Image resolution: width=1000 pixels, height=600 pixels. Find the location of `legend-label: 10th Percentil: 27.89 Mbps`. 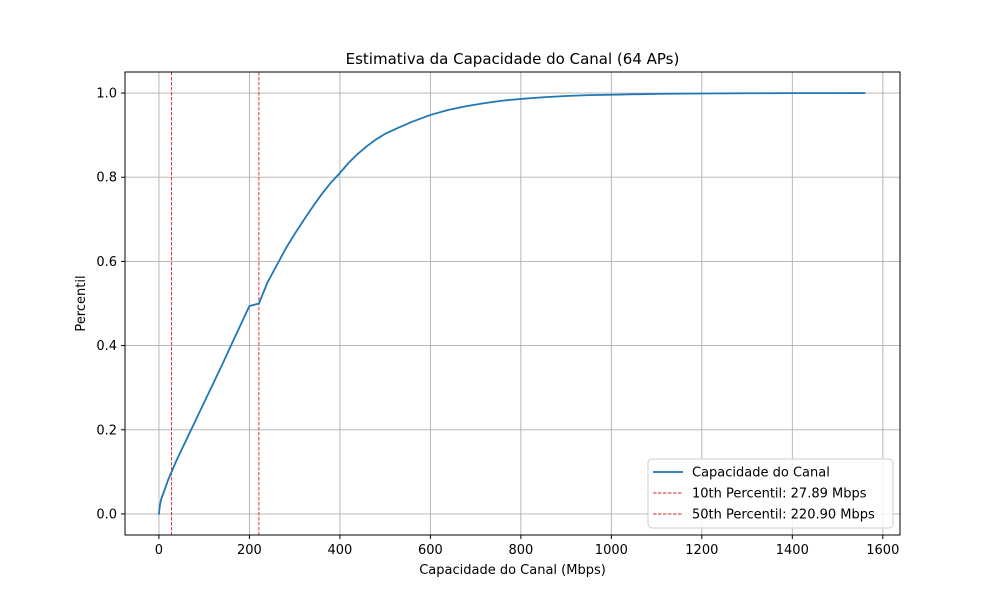

legend-label: 10th Percentil: 27.89 Mbps is located at coordinates (779, 494).